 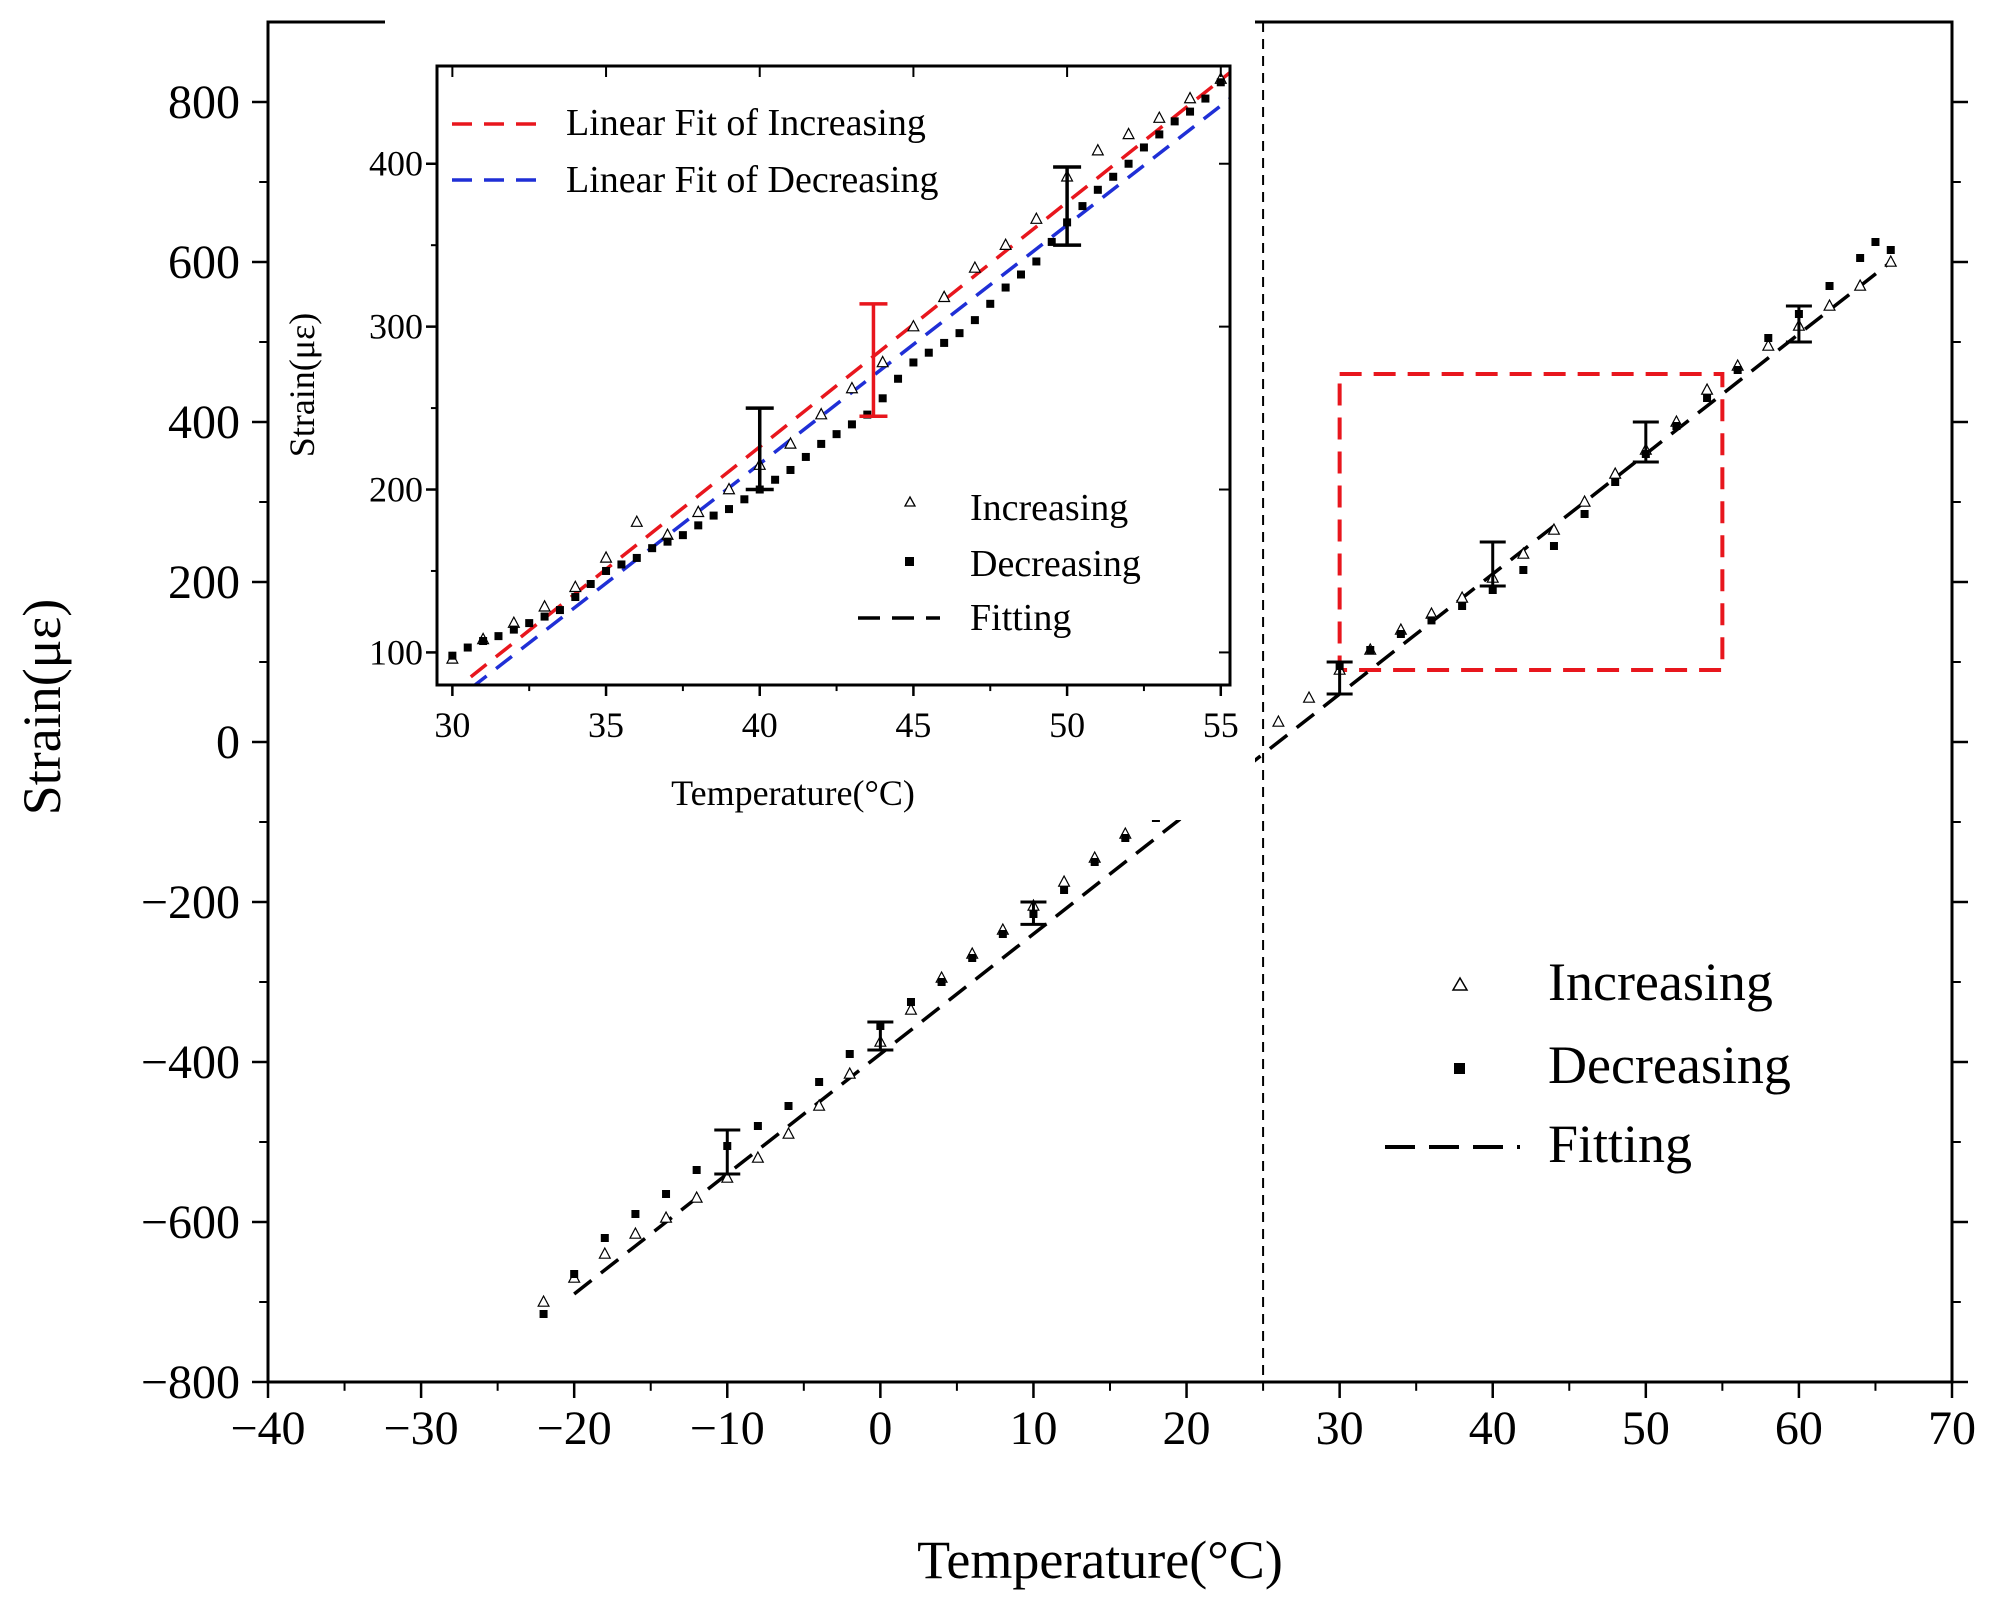 I want to click on inset-x-tick-label: 35, so click(x=606, y=725).